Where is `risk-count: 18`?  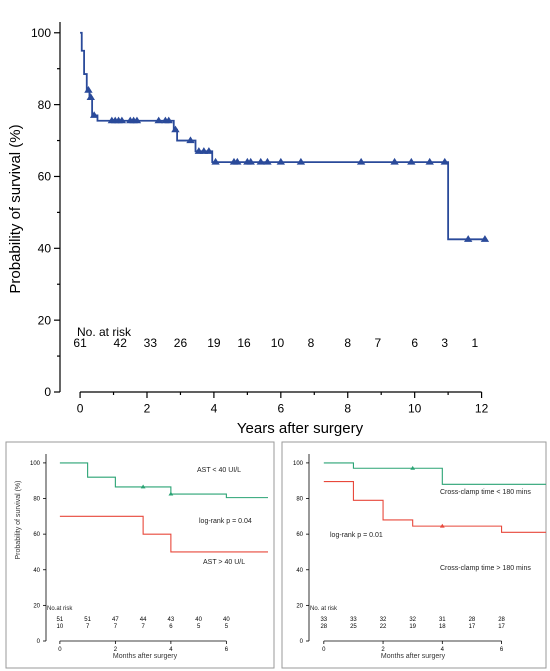 risk-count: 18 is located at coordinates (442, 627).